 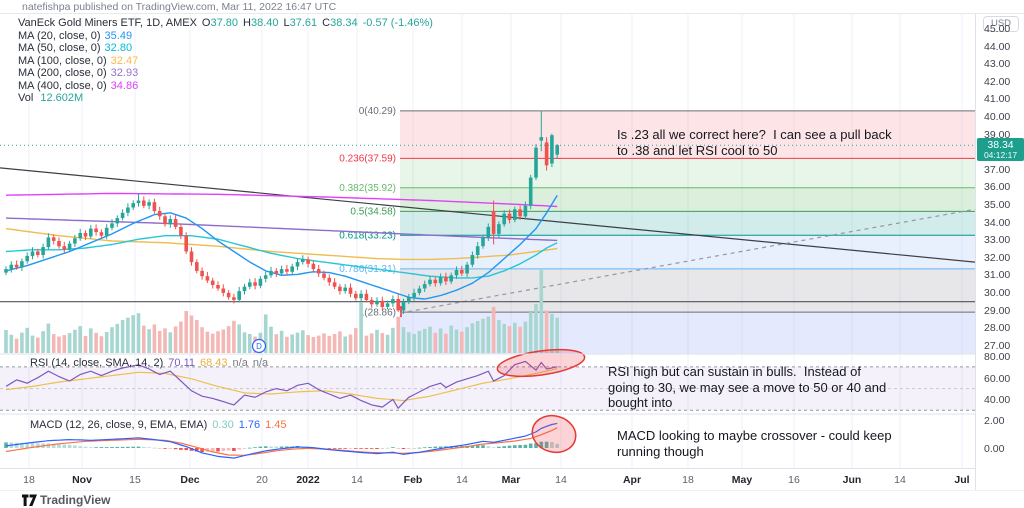 I want to click on price-tick: 34.00, so click(x=997, y=222).